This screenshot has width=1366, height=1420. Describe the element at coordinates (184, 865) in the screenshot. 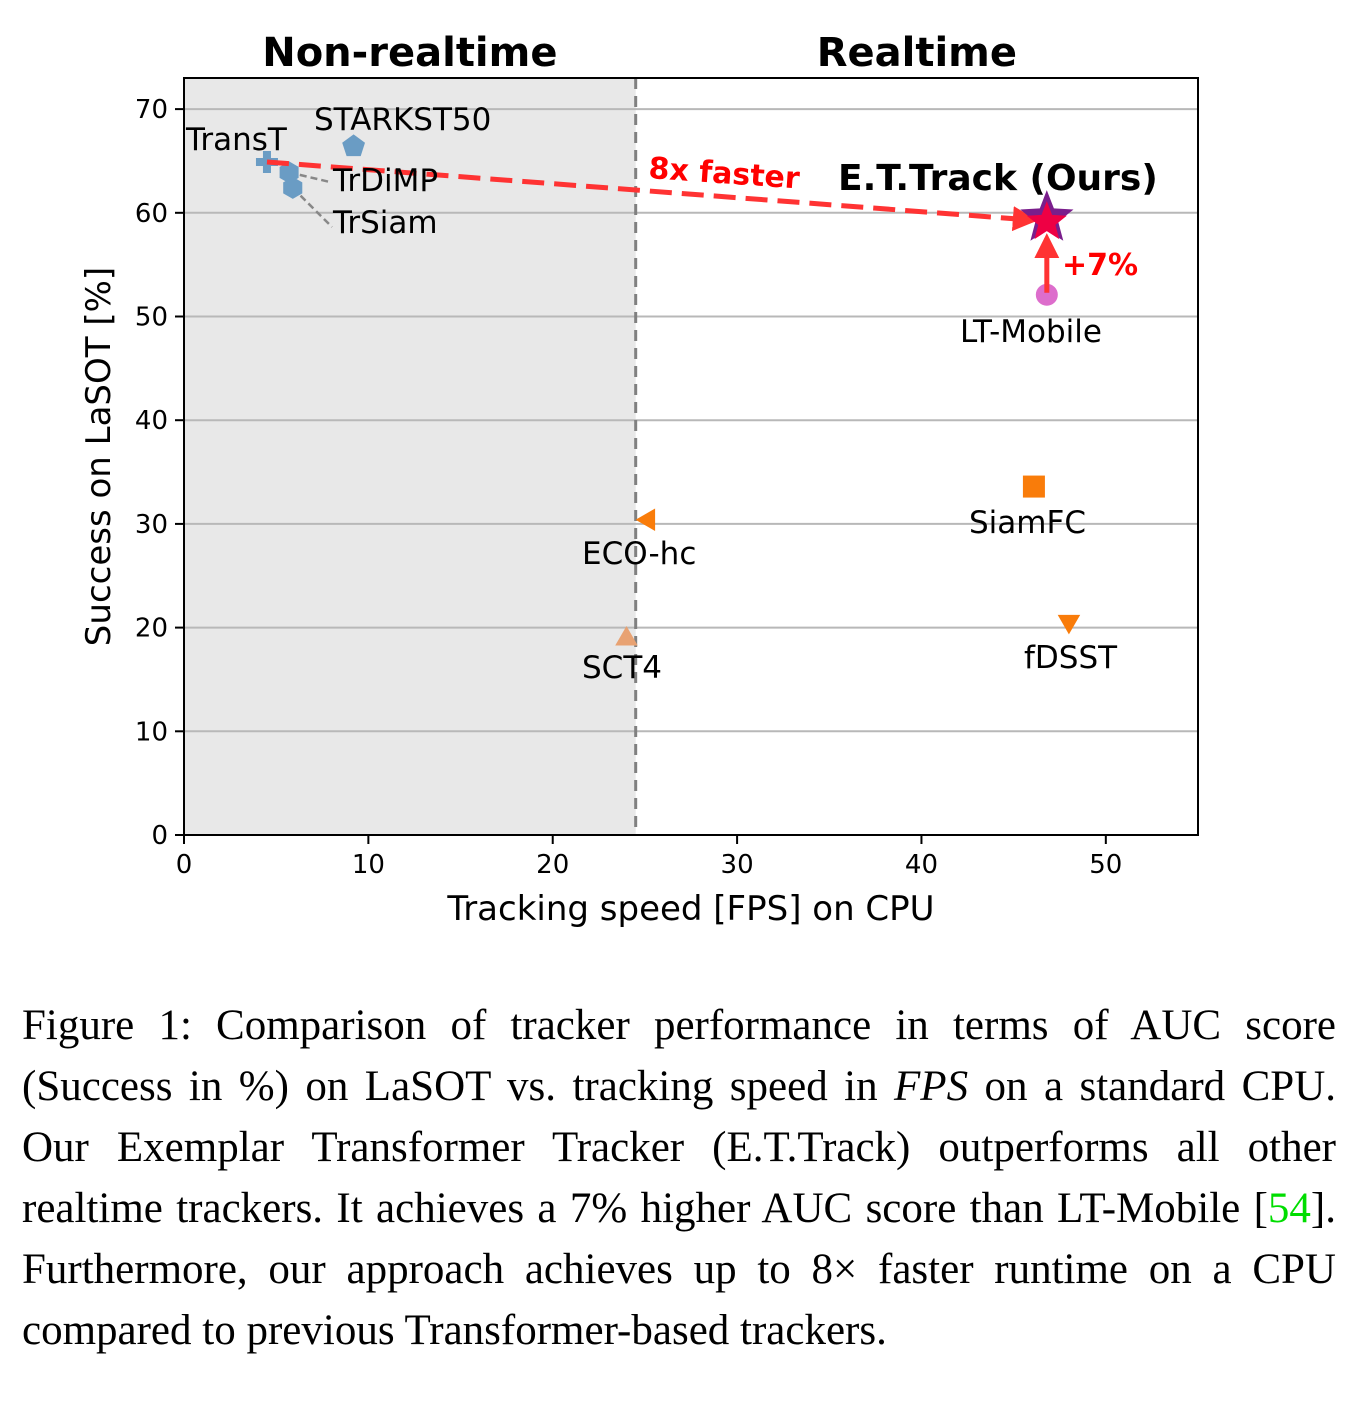

I see `x-tick-label: 0` at that location.